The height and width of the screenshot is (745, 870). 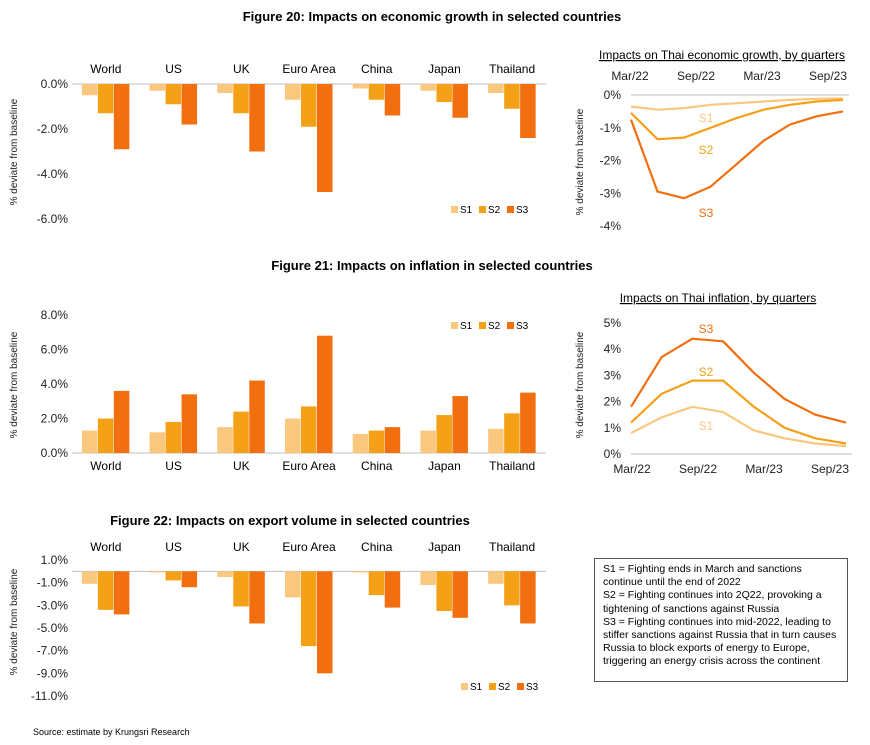 What do you see at coordinates (466, 326) in the screenshot?
I see `figure-1-legend-label-s1: S1` at bounding box center [466, 326].